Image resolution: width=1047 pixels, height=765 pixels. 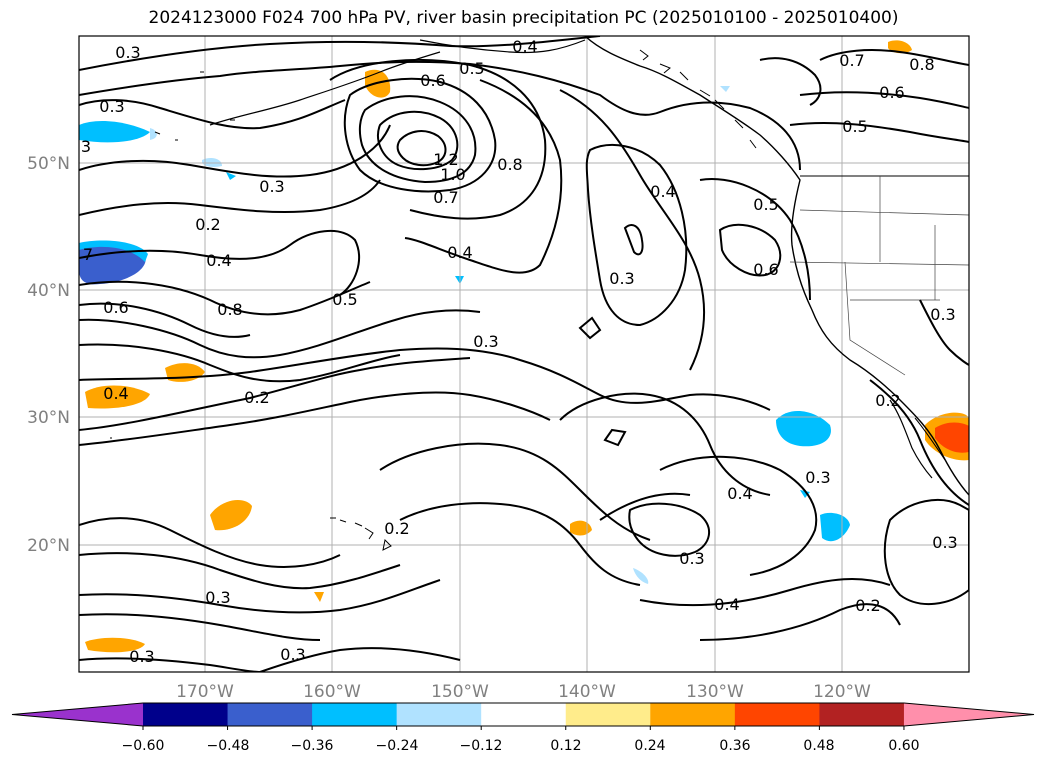 I want to click on lon-label: 170°W, so click(x=205, y=692).